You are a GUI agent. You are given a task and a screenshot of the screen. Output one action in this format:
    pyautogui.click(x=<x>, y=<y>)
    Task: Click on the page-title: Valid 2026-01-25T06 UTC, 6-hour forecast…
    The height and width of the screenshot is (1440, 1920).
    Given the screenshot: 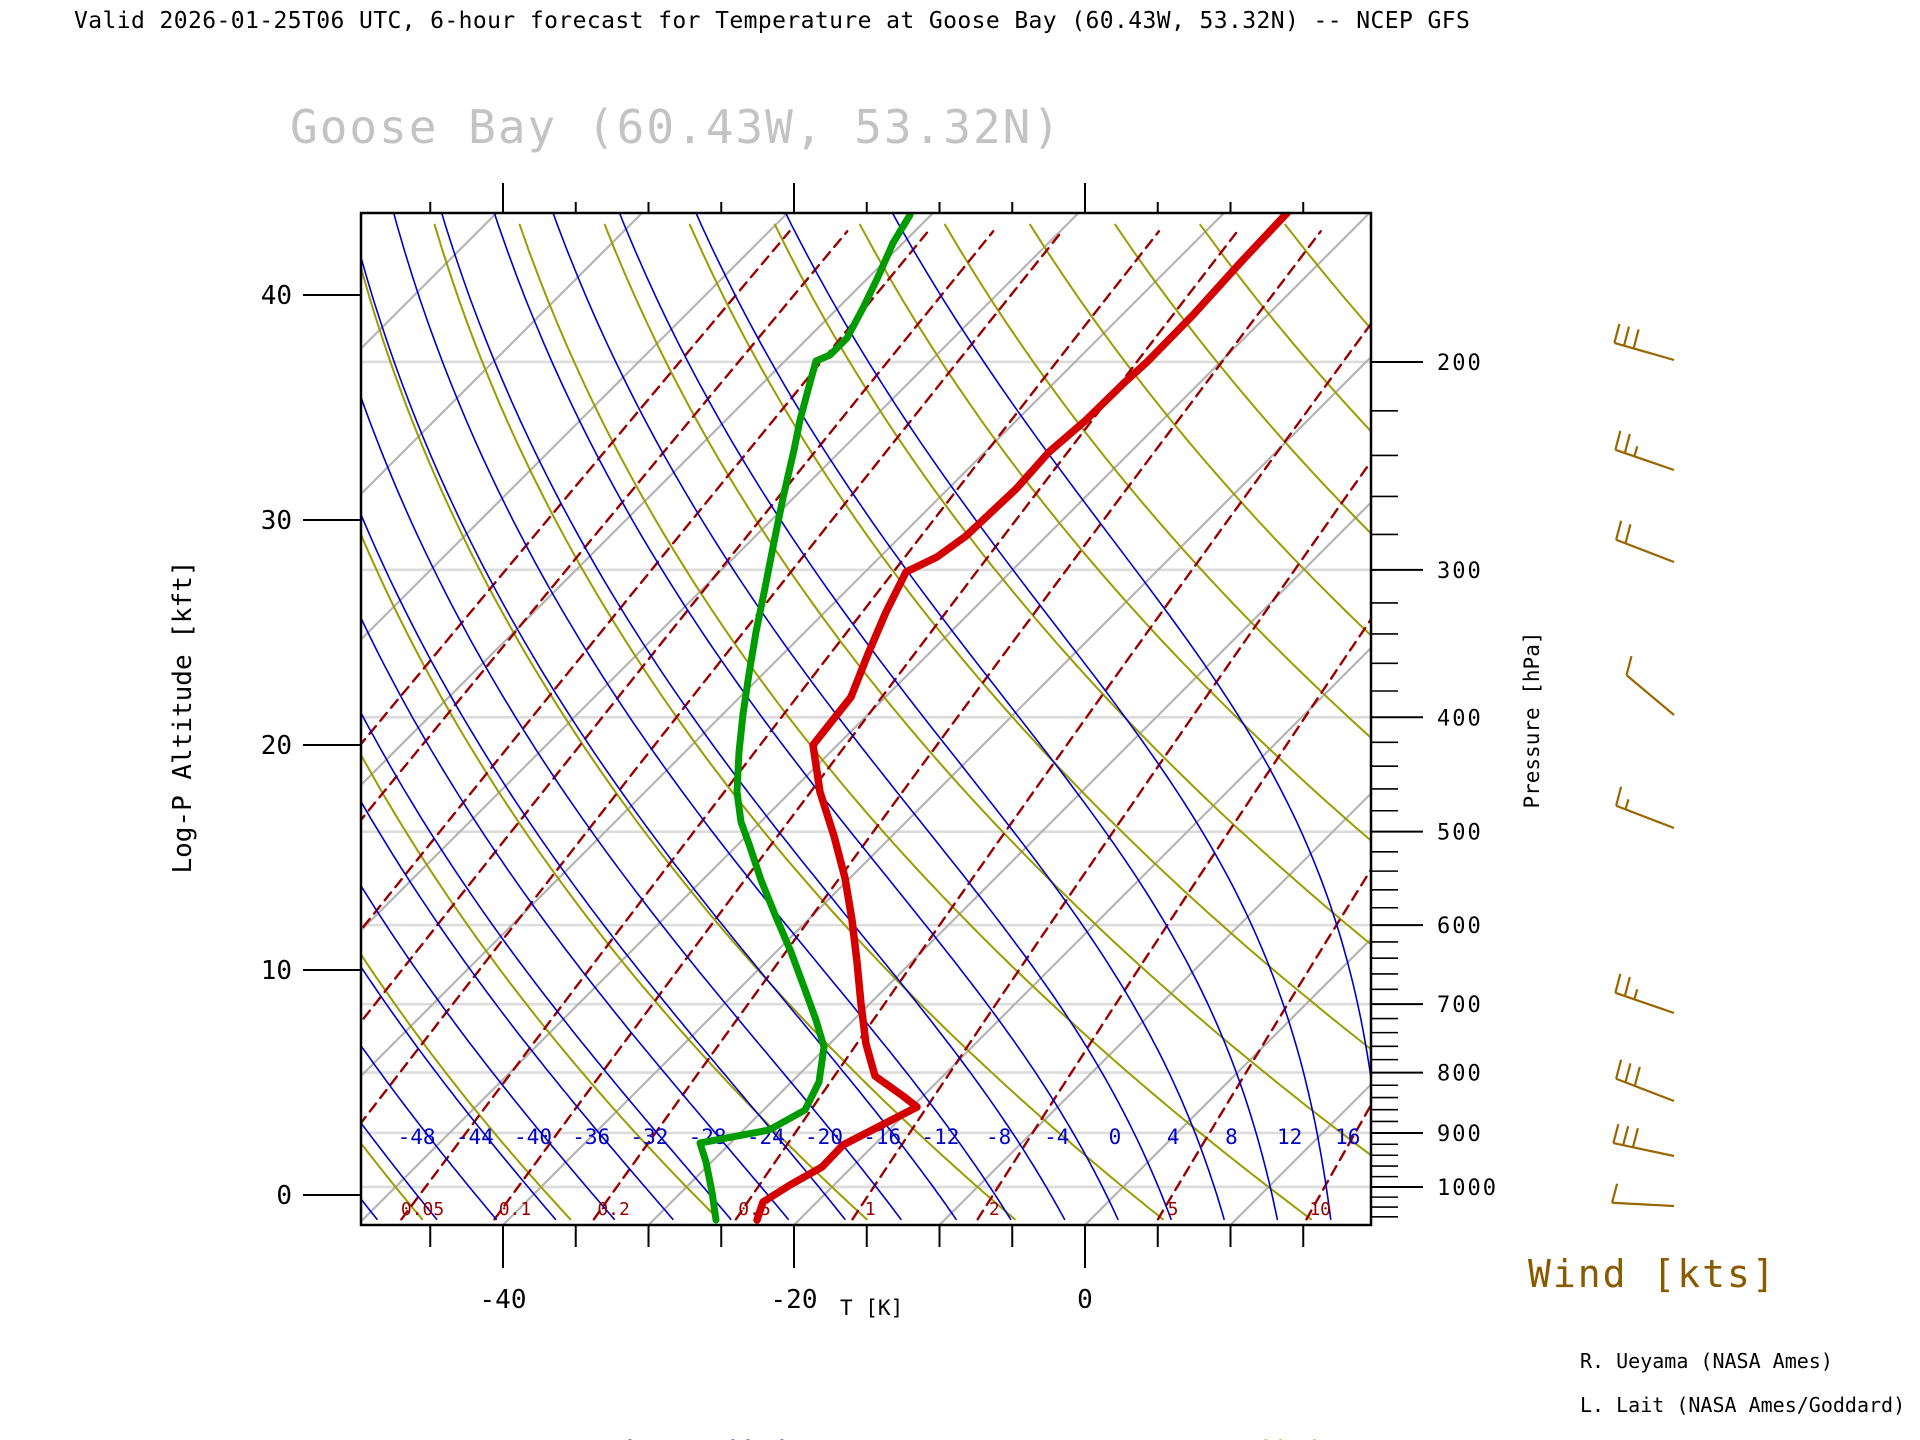 What is the action you would take?
    pyautogui.click(x=772, y=21)
    